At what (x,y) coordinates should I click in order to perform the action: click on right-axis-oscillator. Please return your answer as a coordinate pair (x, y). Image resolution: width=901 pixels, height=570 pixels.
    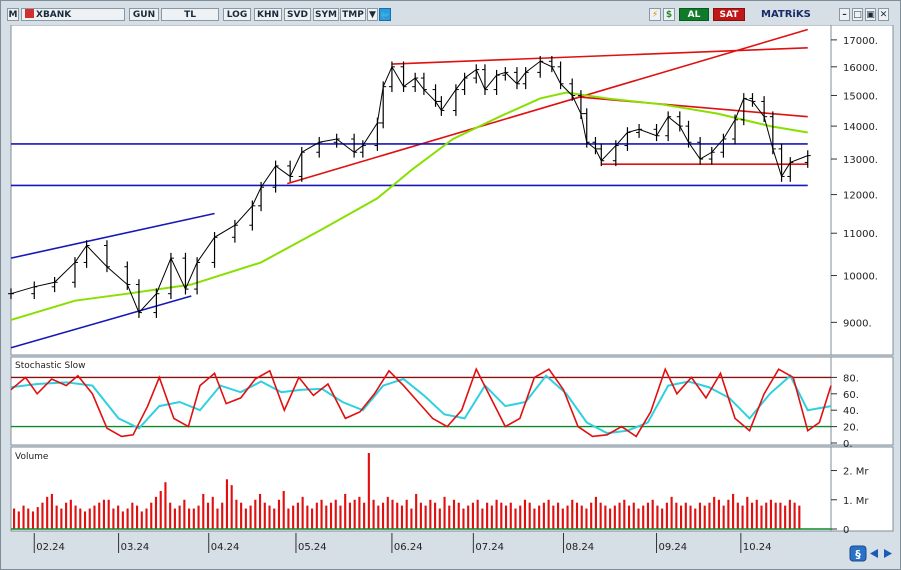
    Looking at the image, I should click on (862, 401).